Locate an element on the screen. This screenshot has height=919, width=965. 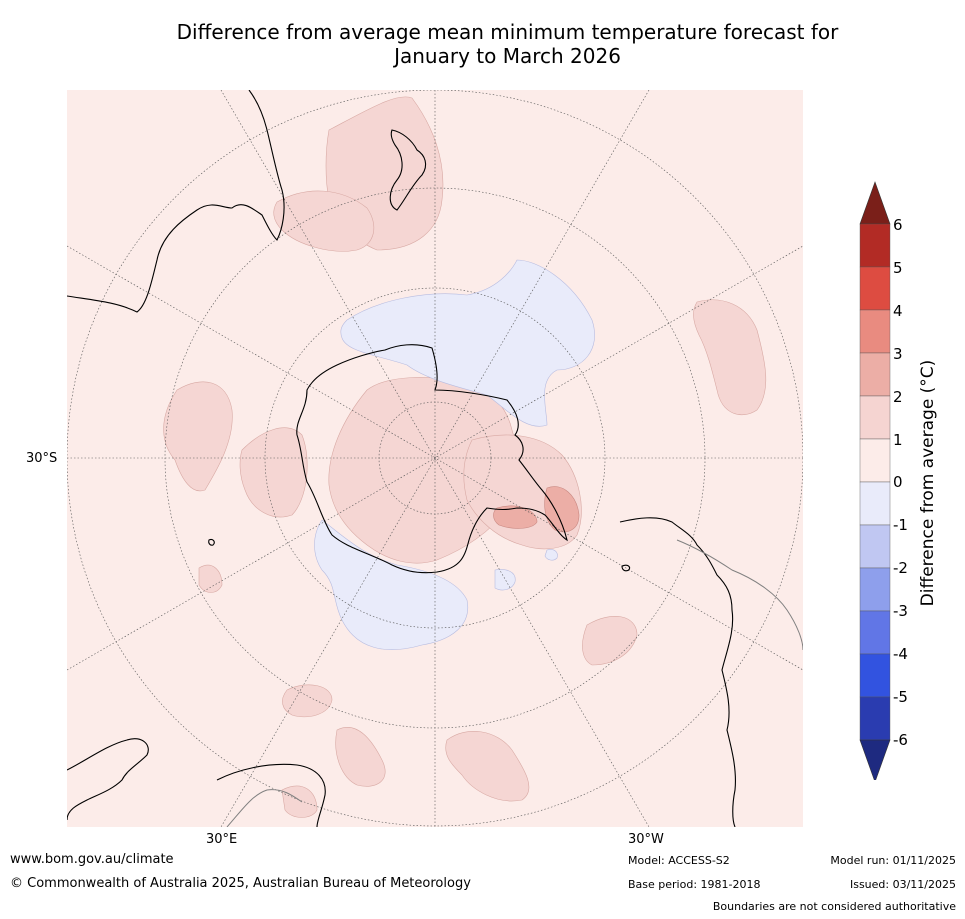
southern-ocean-west-small-warm is located at coordinates (299, 801).